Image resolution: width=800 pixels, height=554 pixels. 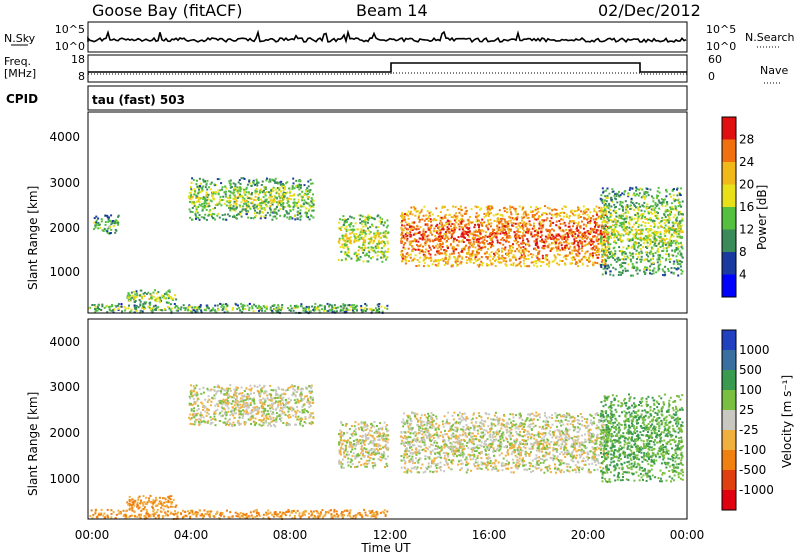 What do you see at coordinates (392, 10) in the screenshot?
I see `beam-title: Beam 14` at bounding box center [392, 10].